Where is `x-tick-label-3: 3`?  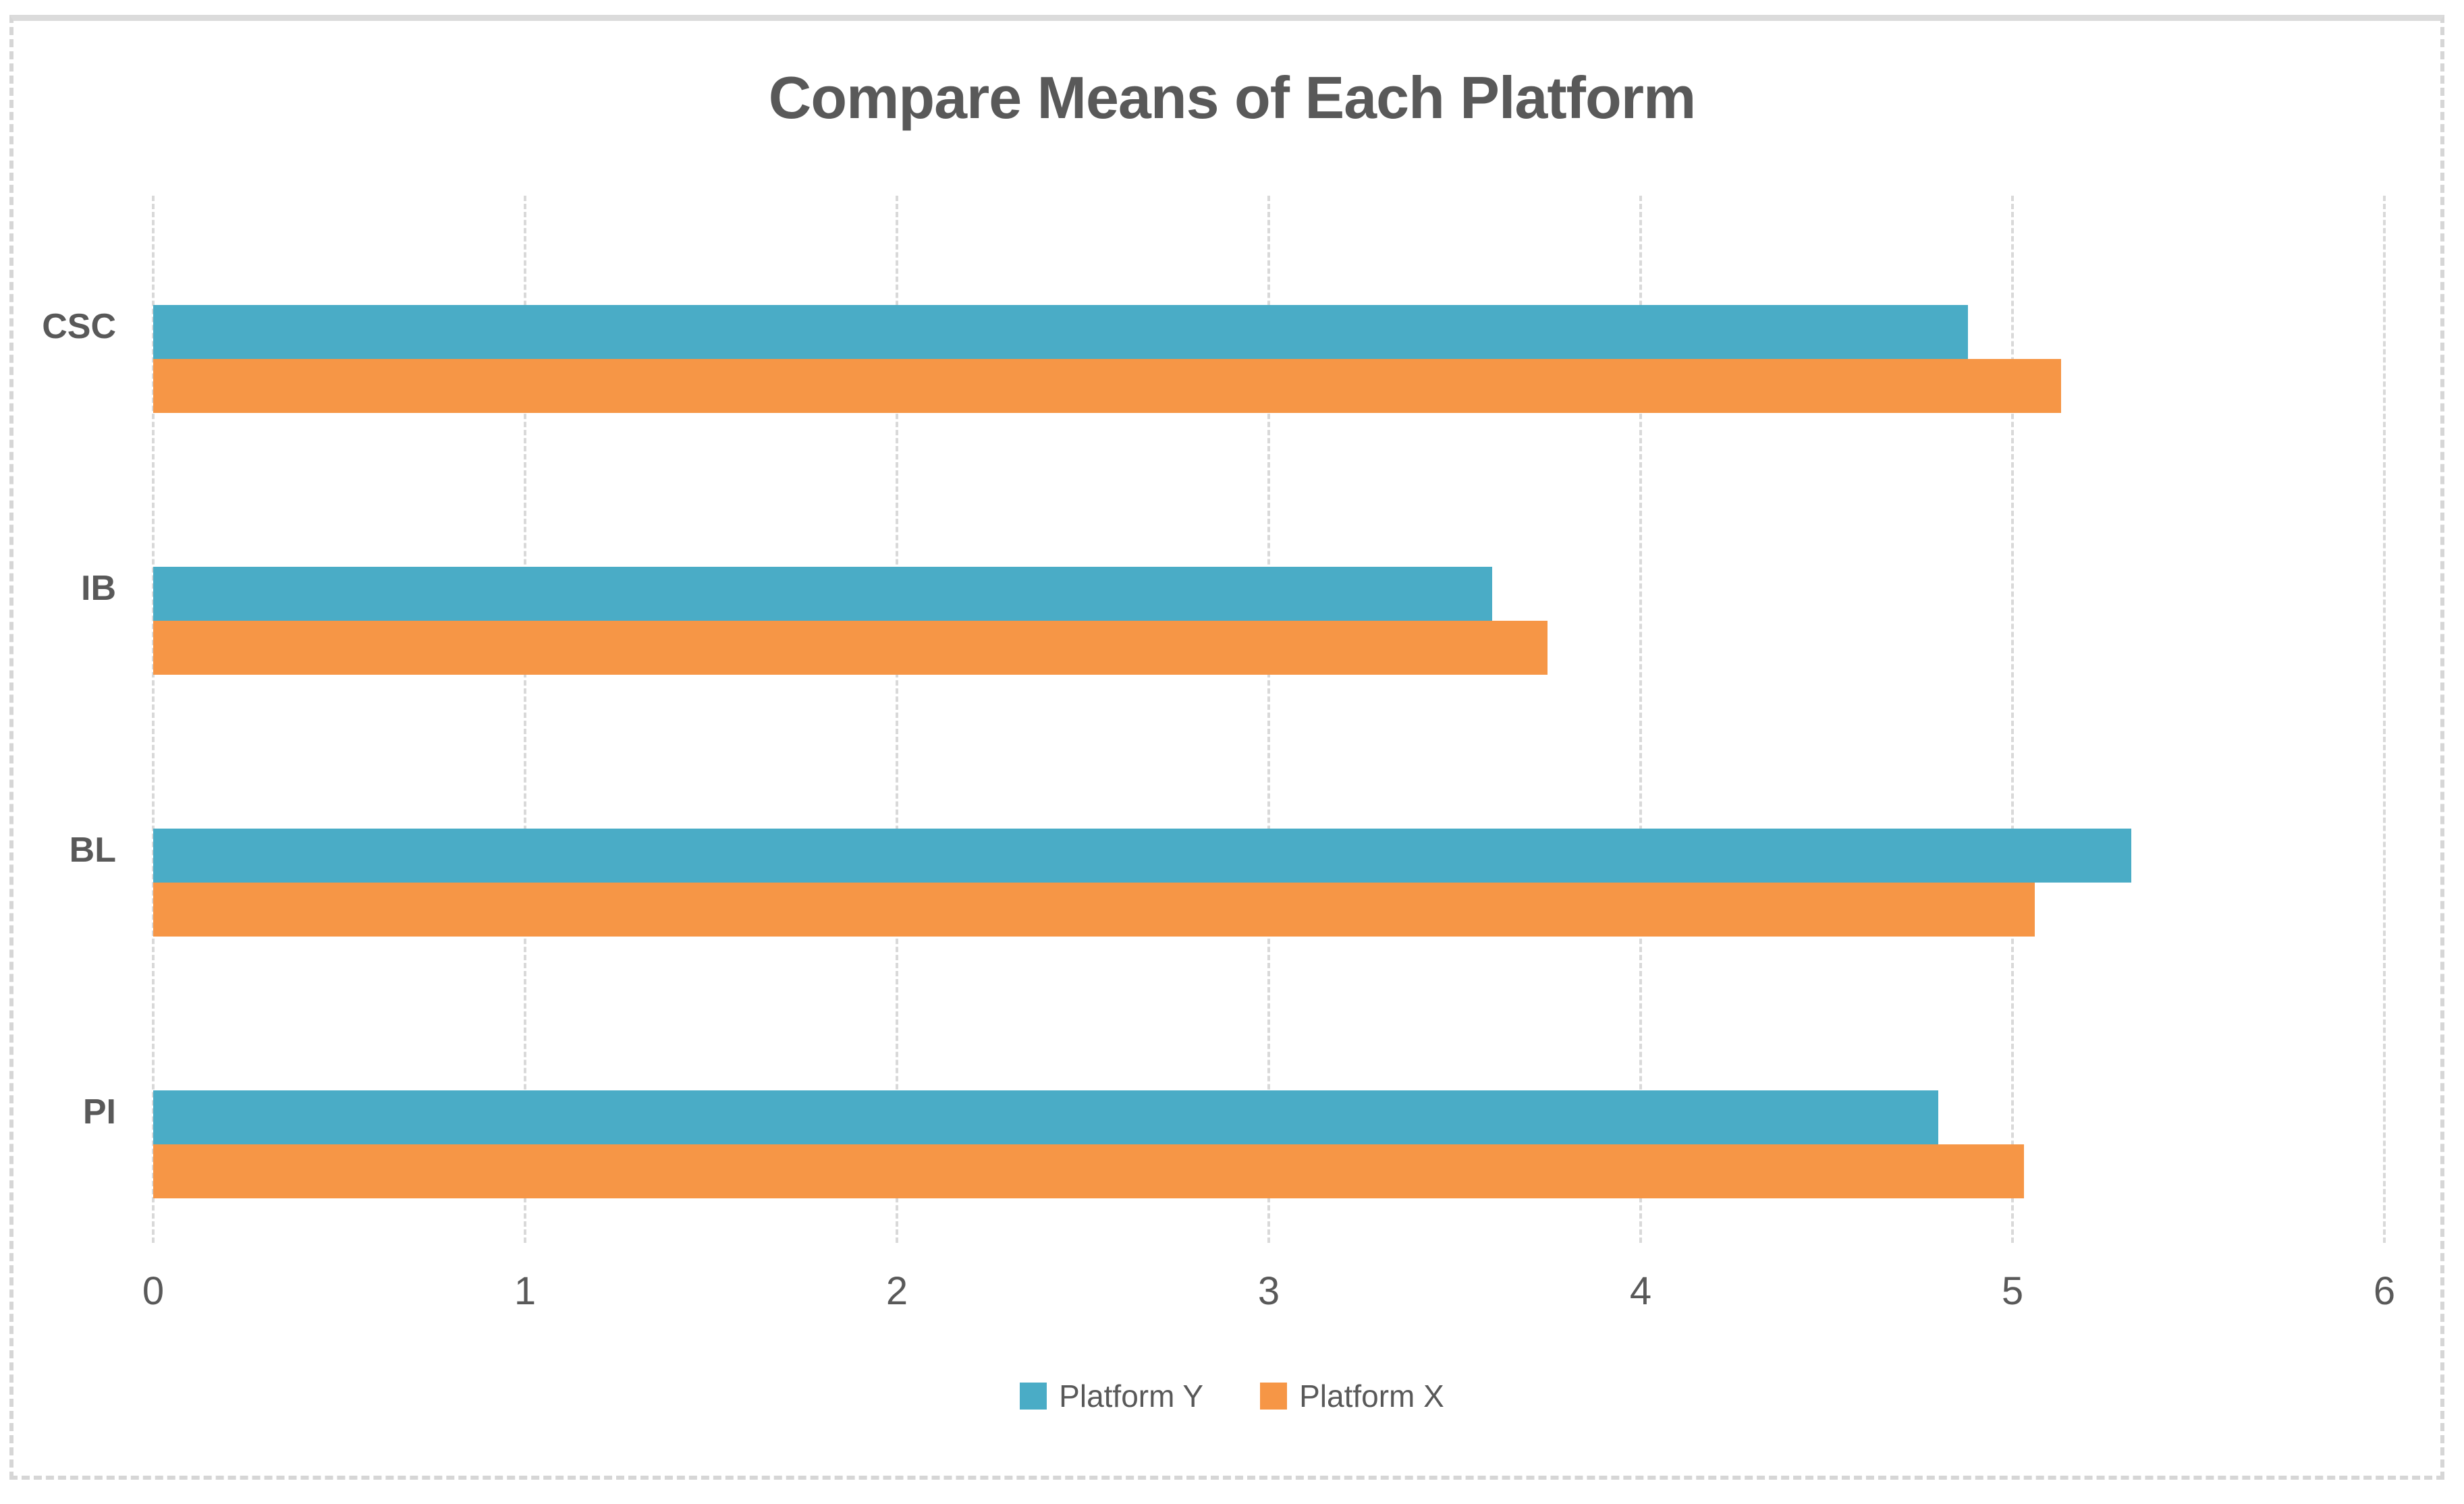 x-tick-label-3: 3 is located at coordinates (1268, 1291).